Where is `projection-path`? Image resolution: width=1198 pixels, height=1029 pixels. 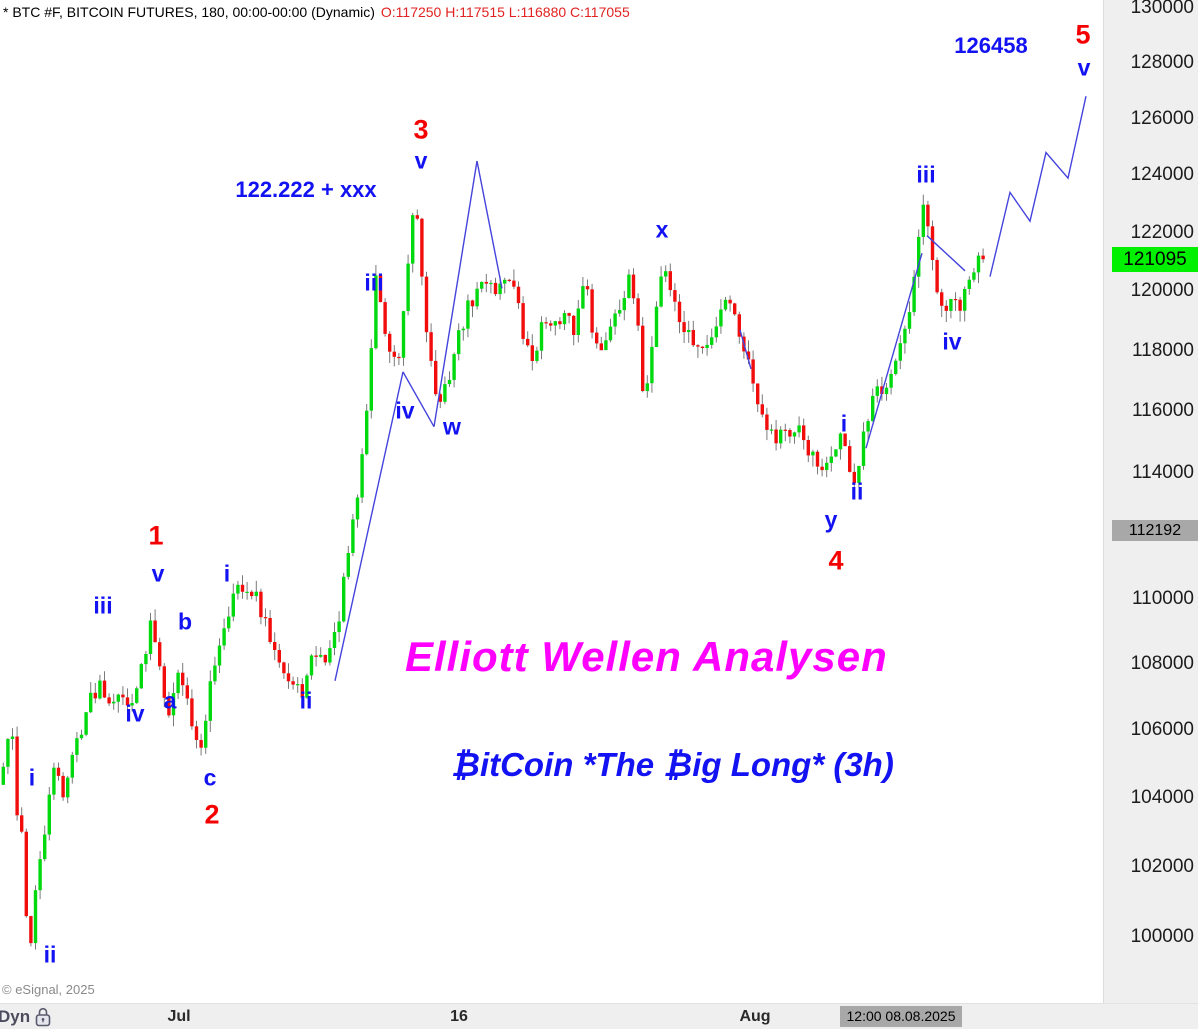 projection-path is located at coordinates (1038, 186).